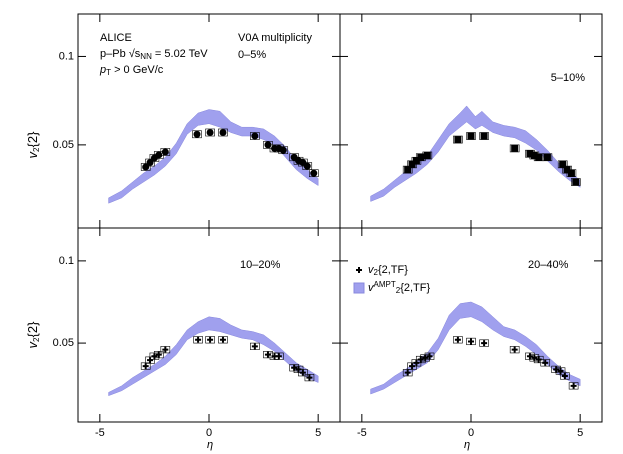 This screenshot has height=454, width=623. Describe the element at coordinates (260, 265) in the screenshot. I see `panel-title: 10–20%` at that location.